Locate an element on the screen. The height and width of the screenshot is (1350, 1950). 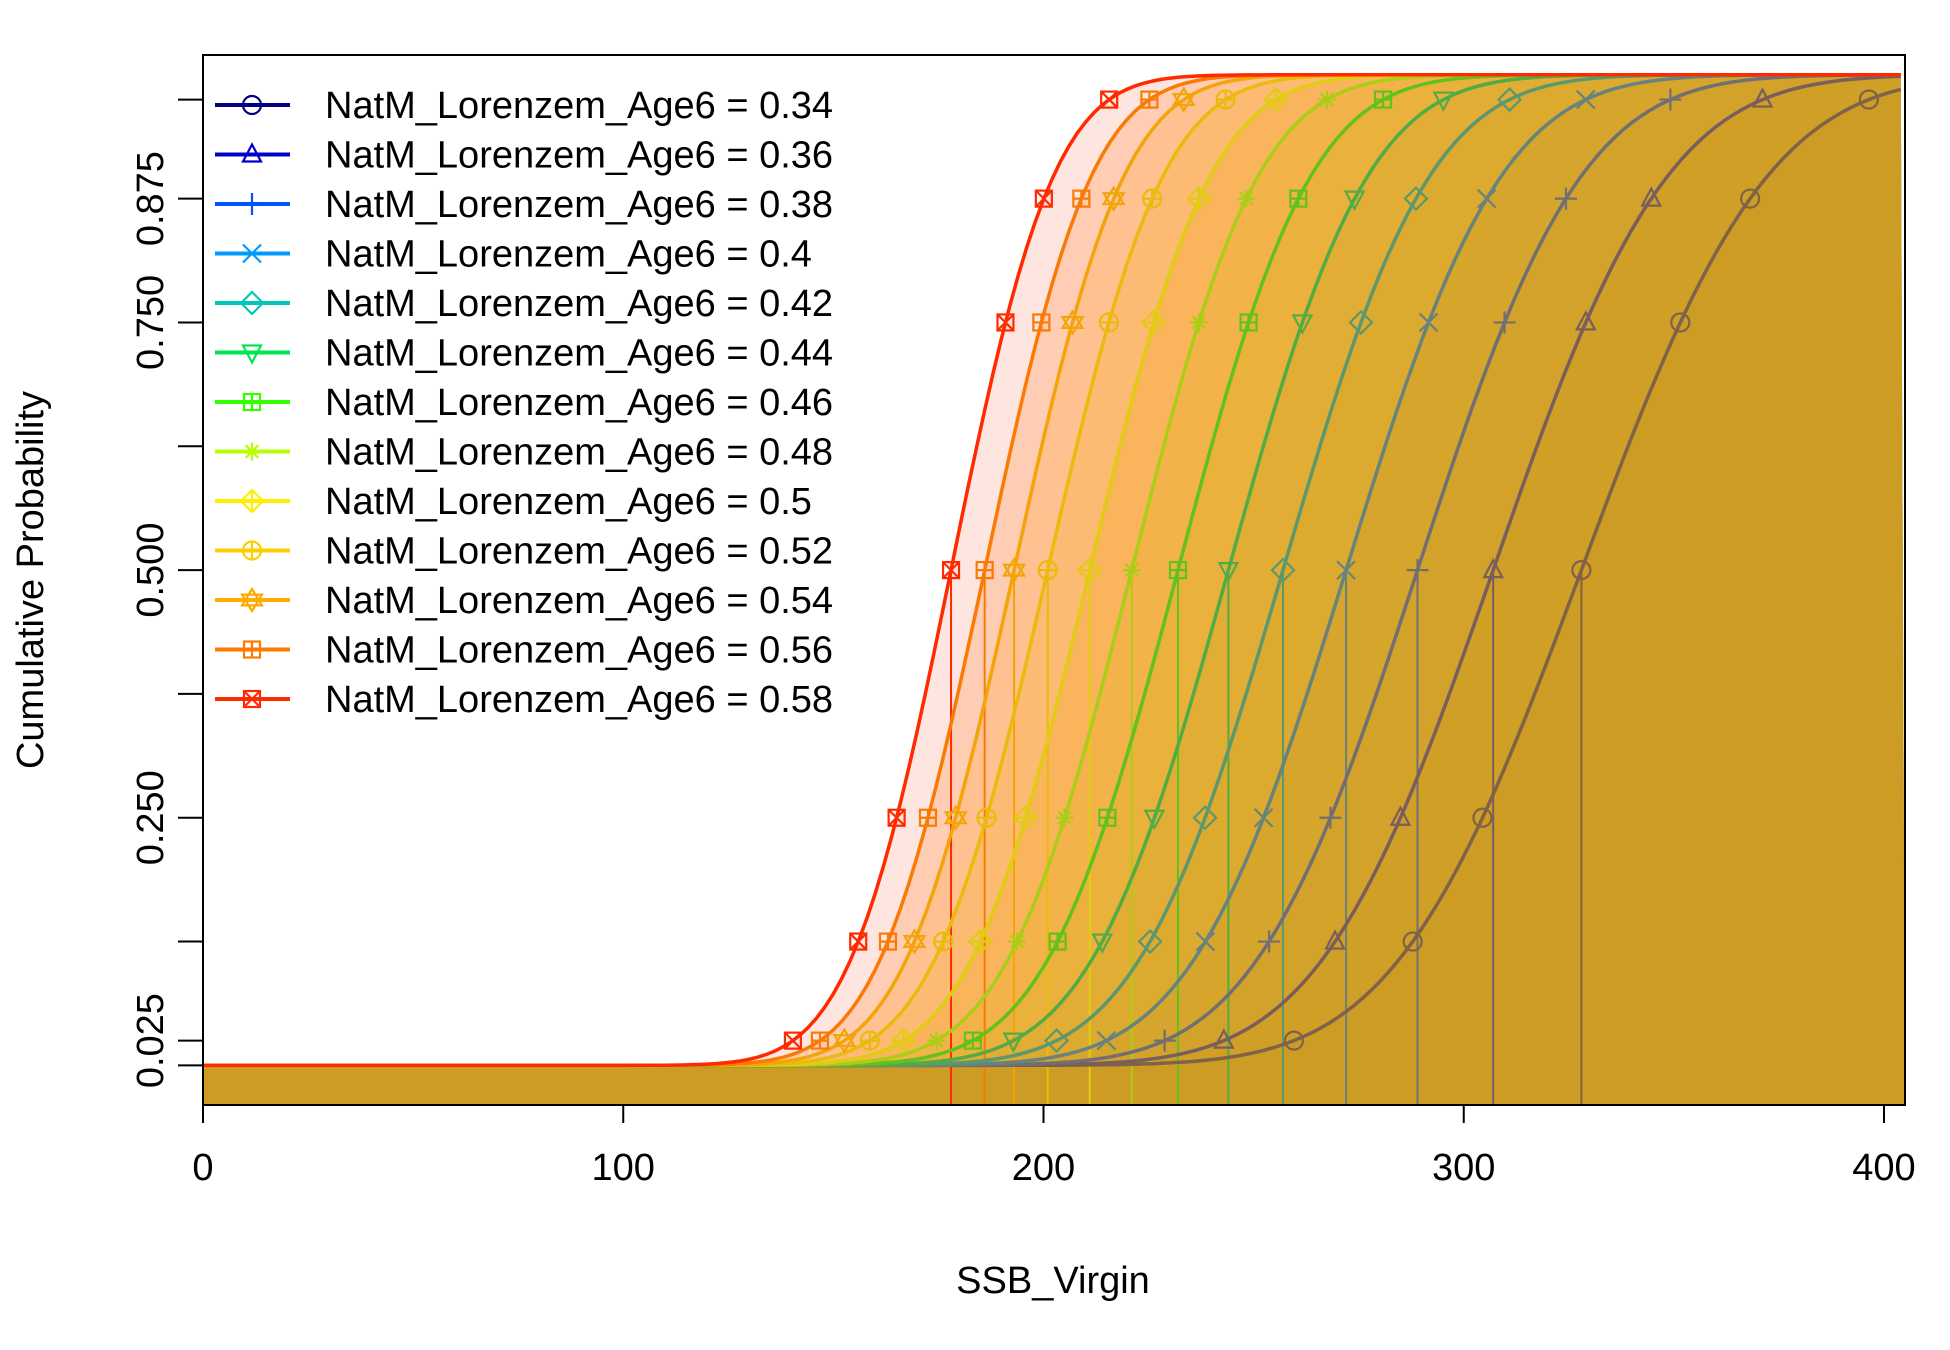
legend-item-7: NatM_Lorenzem_Age6 = 0.48 is located at coordinates (524, 453).